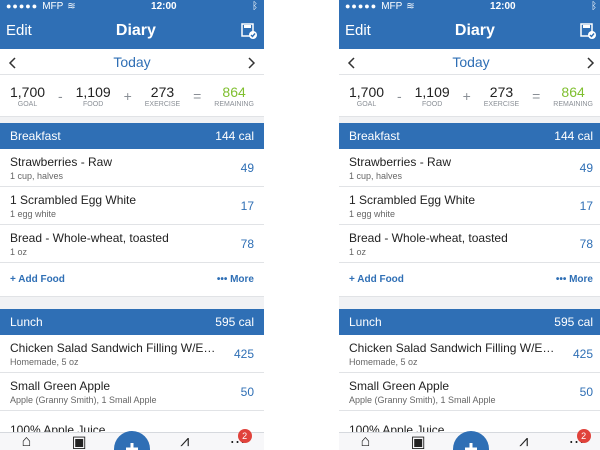 This screenshot has height=450, width=600. Describe the element at coordinates (410, 6) in the screenshot. I see `wifi-icon: ≋` at that location.